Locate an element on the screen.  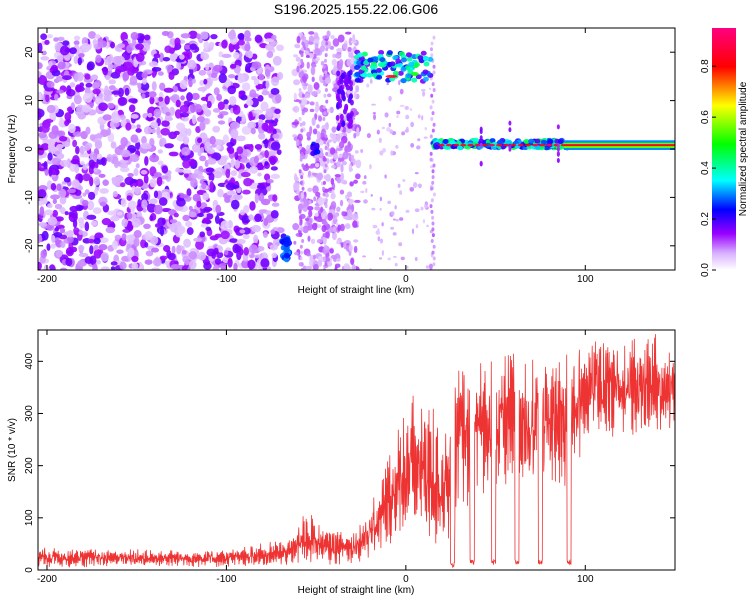
spectrogram-y-tick-label: -10 is located at coordinates (29, 197).